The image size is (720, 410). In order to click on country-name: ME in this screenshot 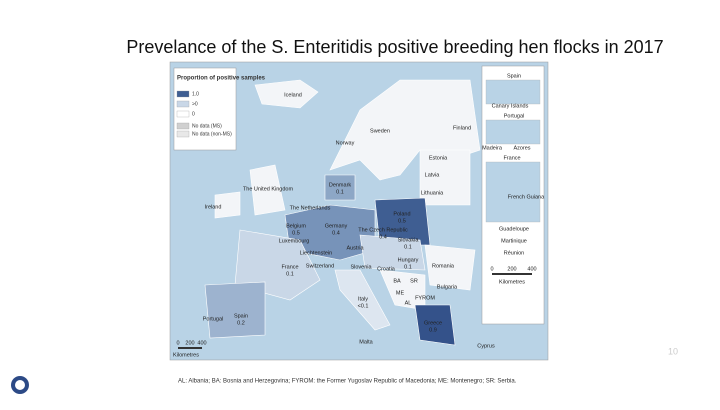, I will do `click(400, 293)`.